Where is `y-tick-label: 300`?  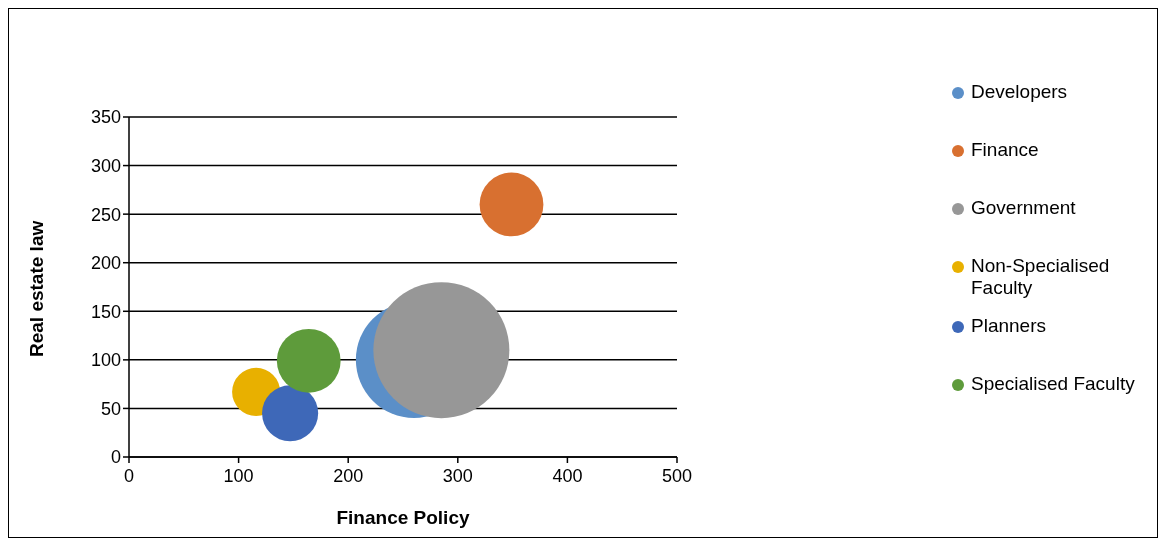 y-tick-label: 300 is located at coordinates (105, 165).